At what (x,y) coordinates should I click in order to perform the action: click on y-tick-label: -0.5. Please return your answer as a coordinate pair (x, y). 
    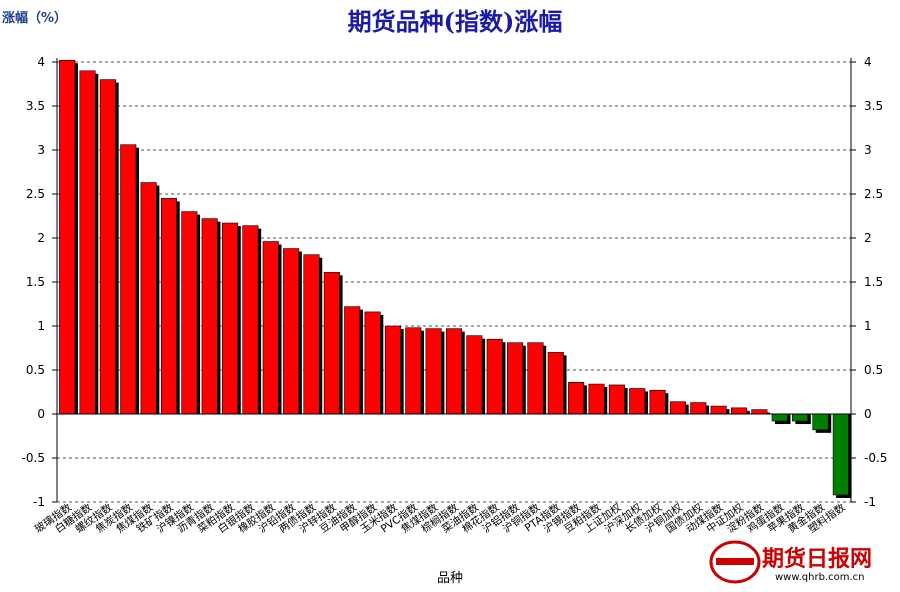
    Looking at the image, I should click on (33, 458).